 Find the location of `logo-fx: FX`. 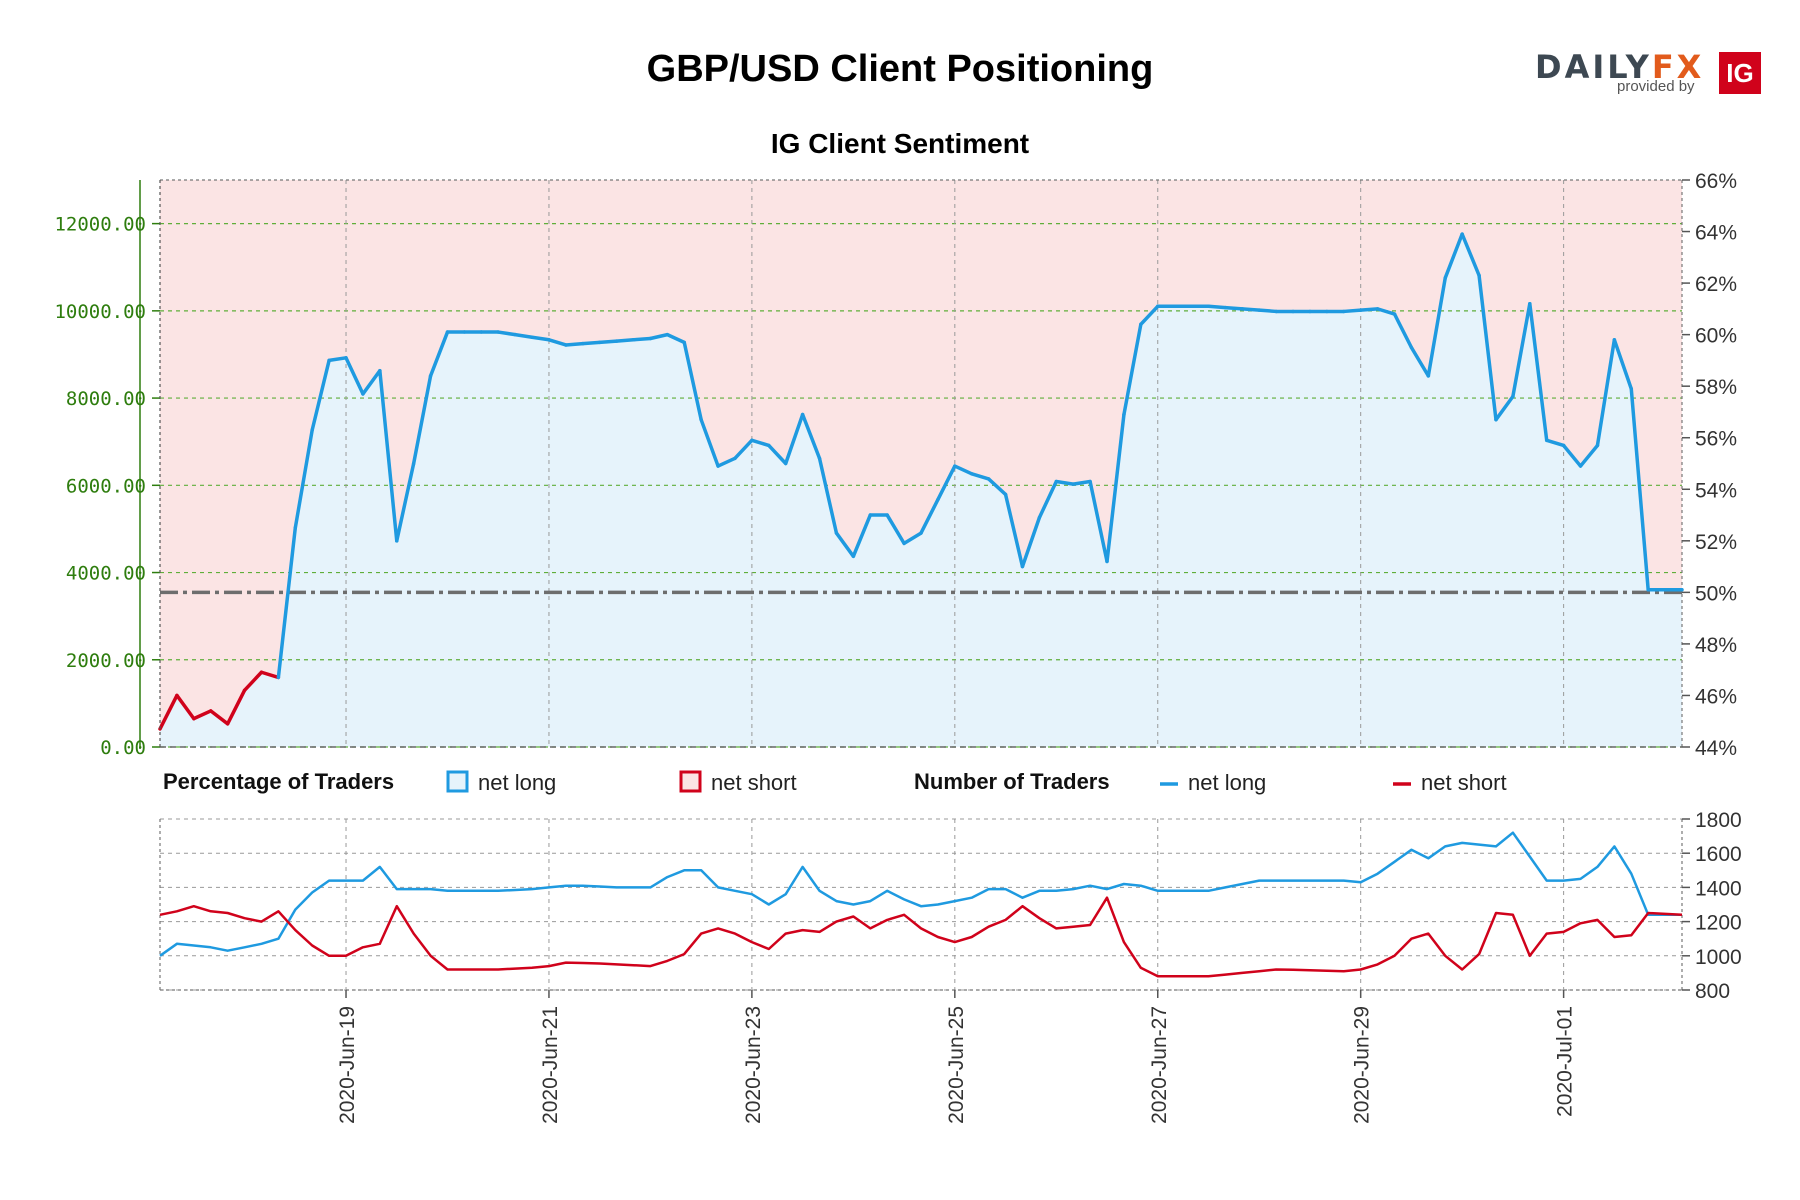

logo-fx: FX is located at coordinates (1678, 67).